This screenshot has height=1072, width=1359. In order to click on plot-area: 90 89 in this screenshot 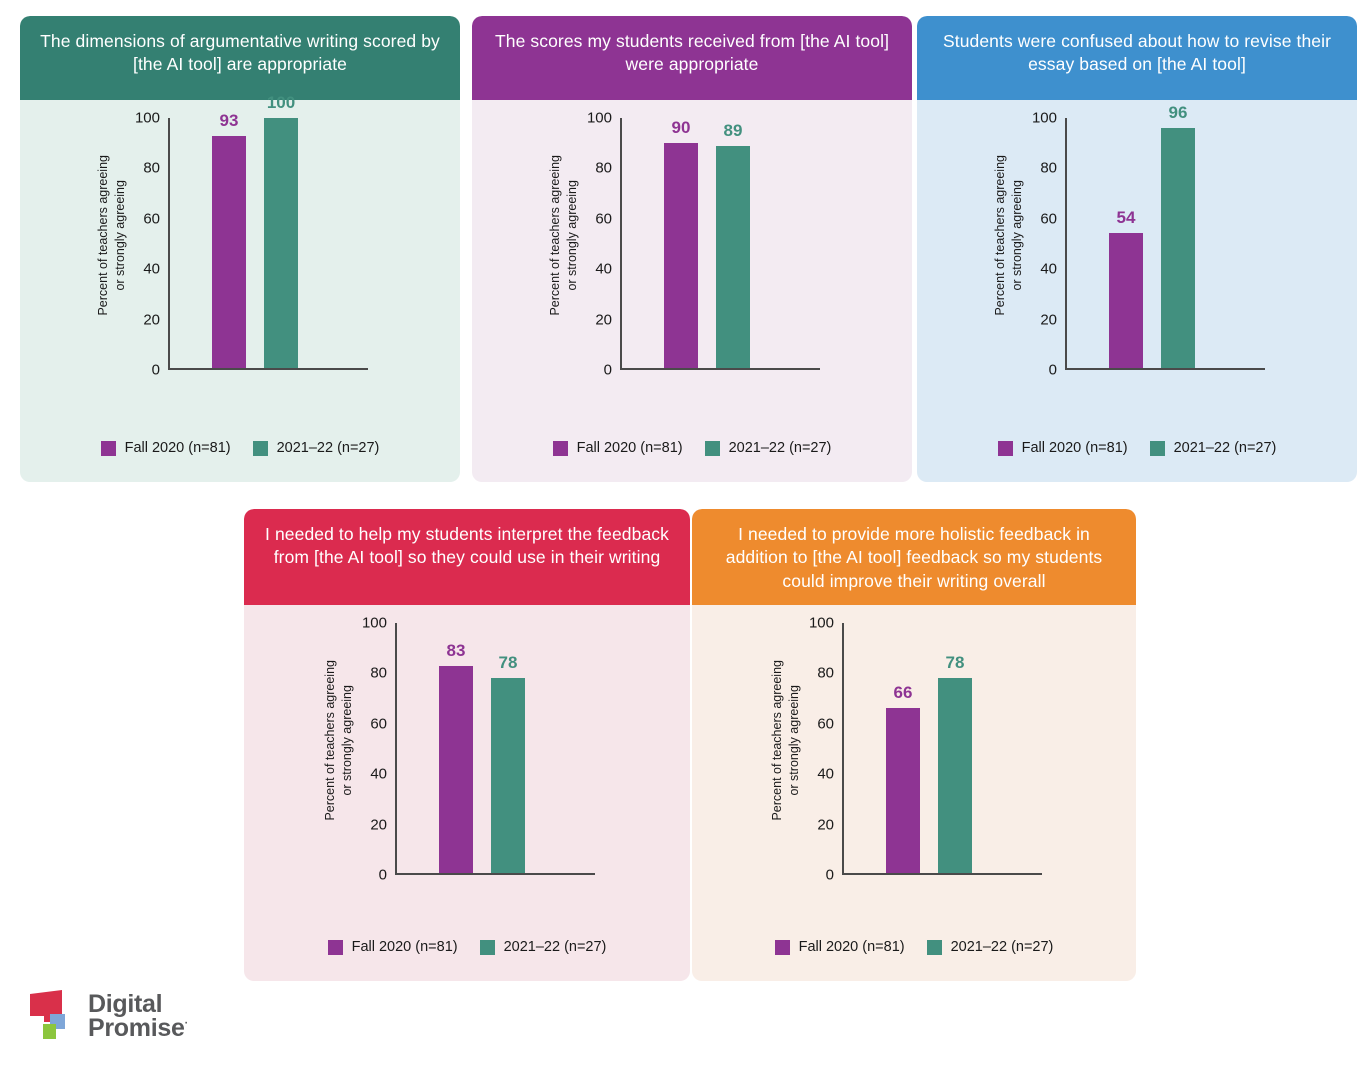, I will do `click(720, 244)`.